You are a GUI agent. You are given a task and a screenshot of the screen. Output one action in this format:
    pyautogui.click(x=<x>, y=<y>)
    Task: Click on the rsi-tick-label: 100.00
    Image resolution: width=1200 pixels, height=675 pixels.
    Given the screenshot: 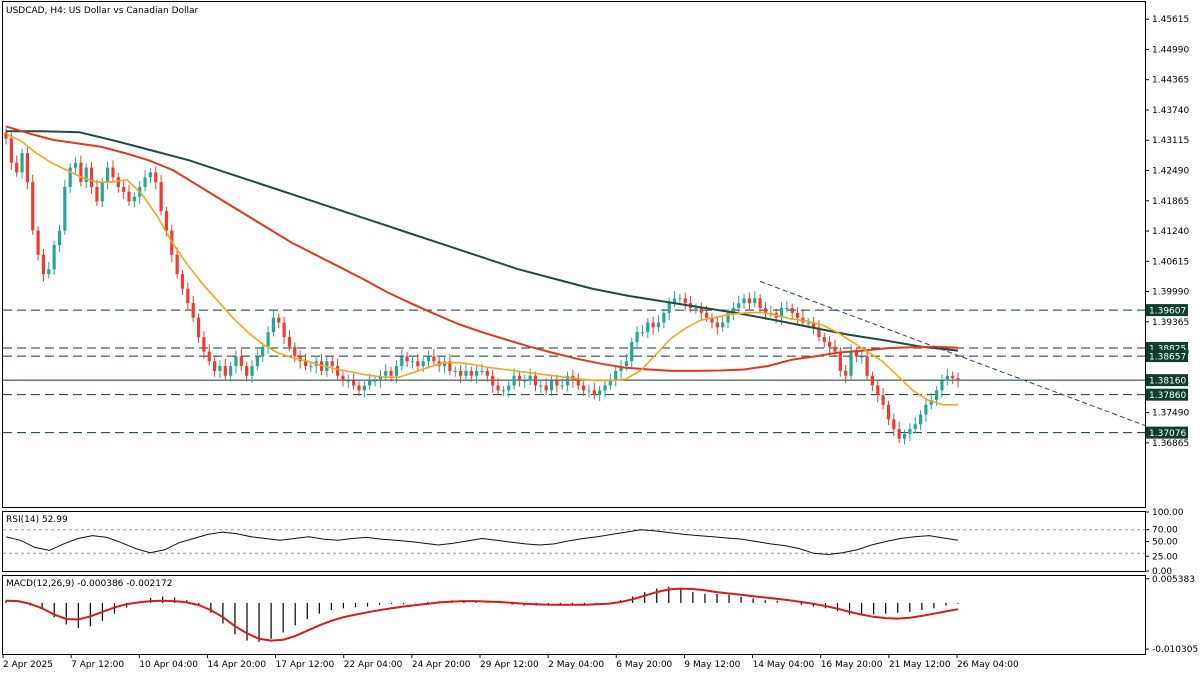 What is the action you would take?
    pyautogui.click(x=1168, y=513)
    